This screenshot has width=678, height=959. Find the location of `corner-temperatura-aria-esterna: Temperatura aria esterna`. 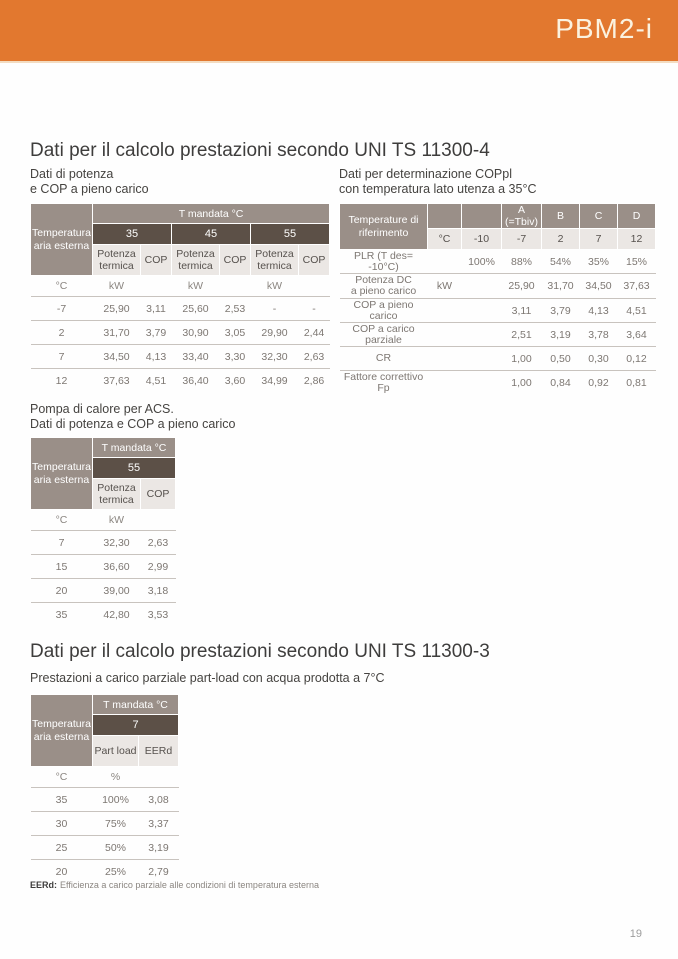

corner-temperatura-aria-esterna: Temperatura aria esterna is located at coordinates (61, 473).